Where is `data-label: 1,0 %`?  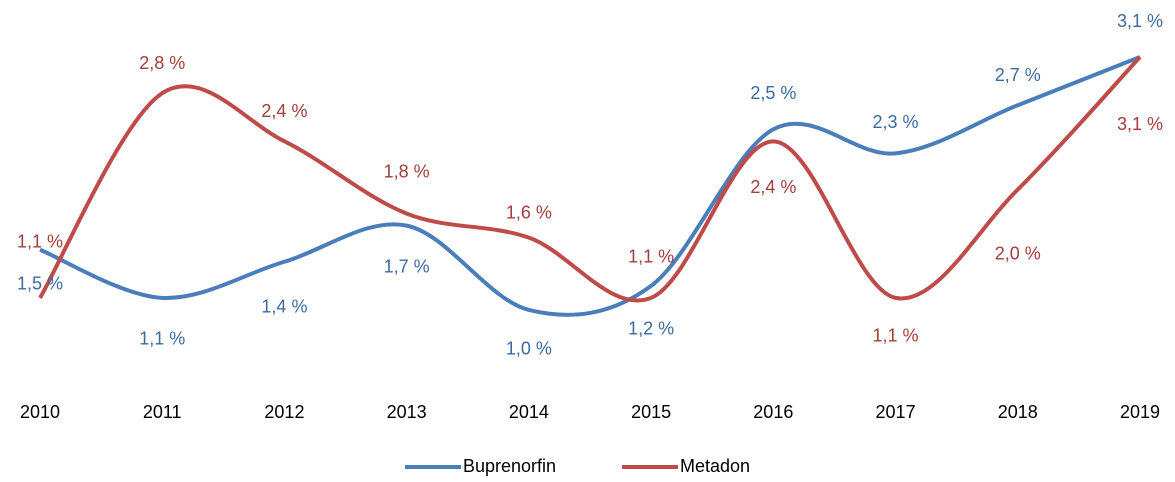
data-label: 1,0 % is located at coordinates (529, 349).